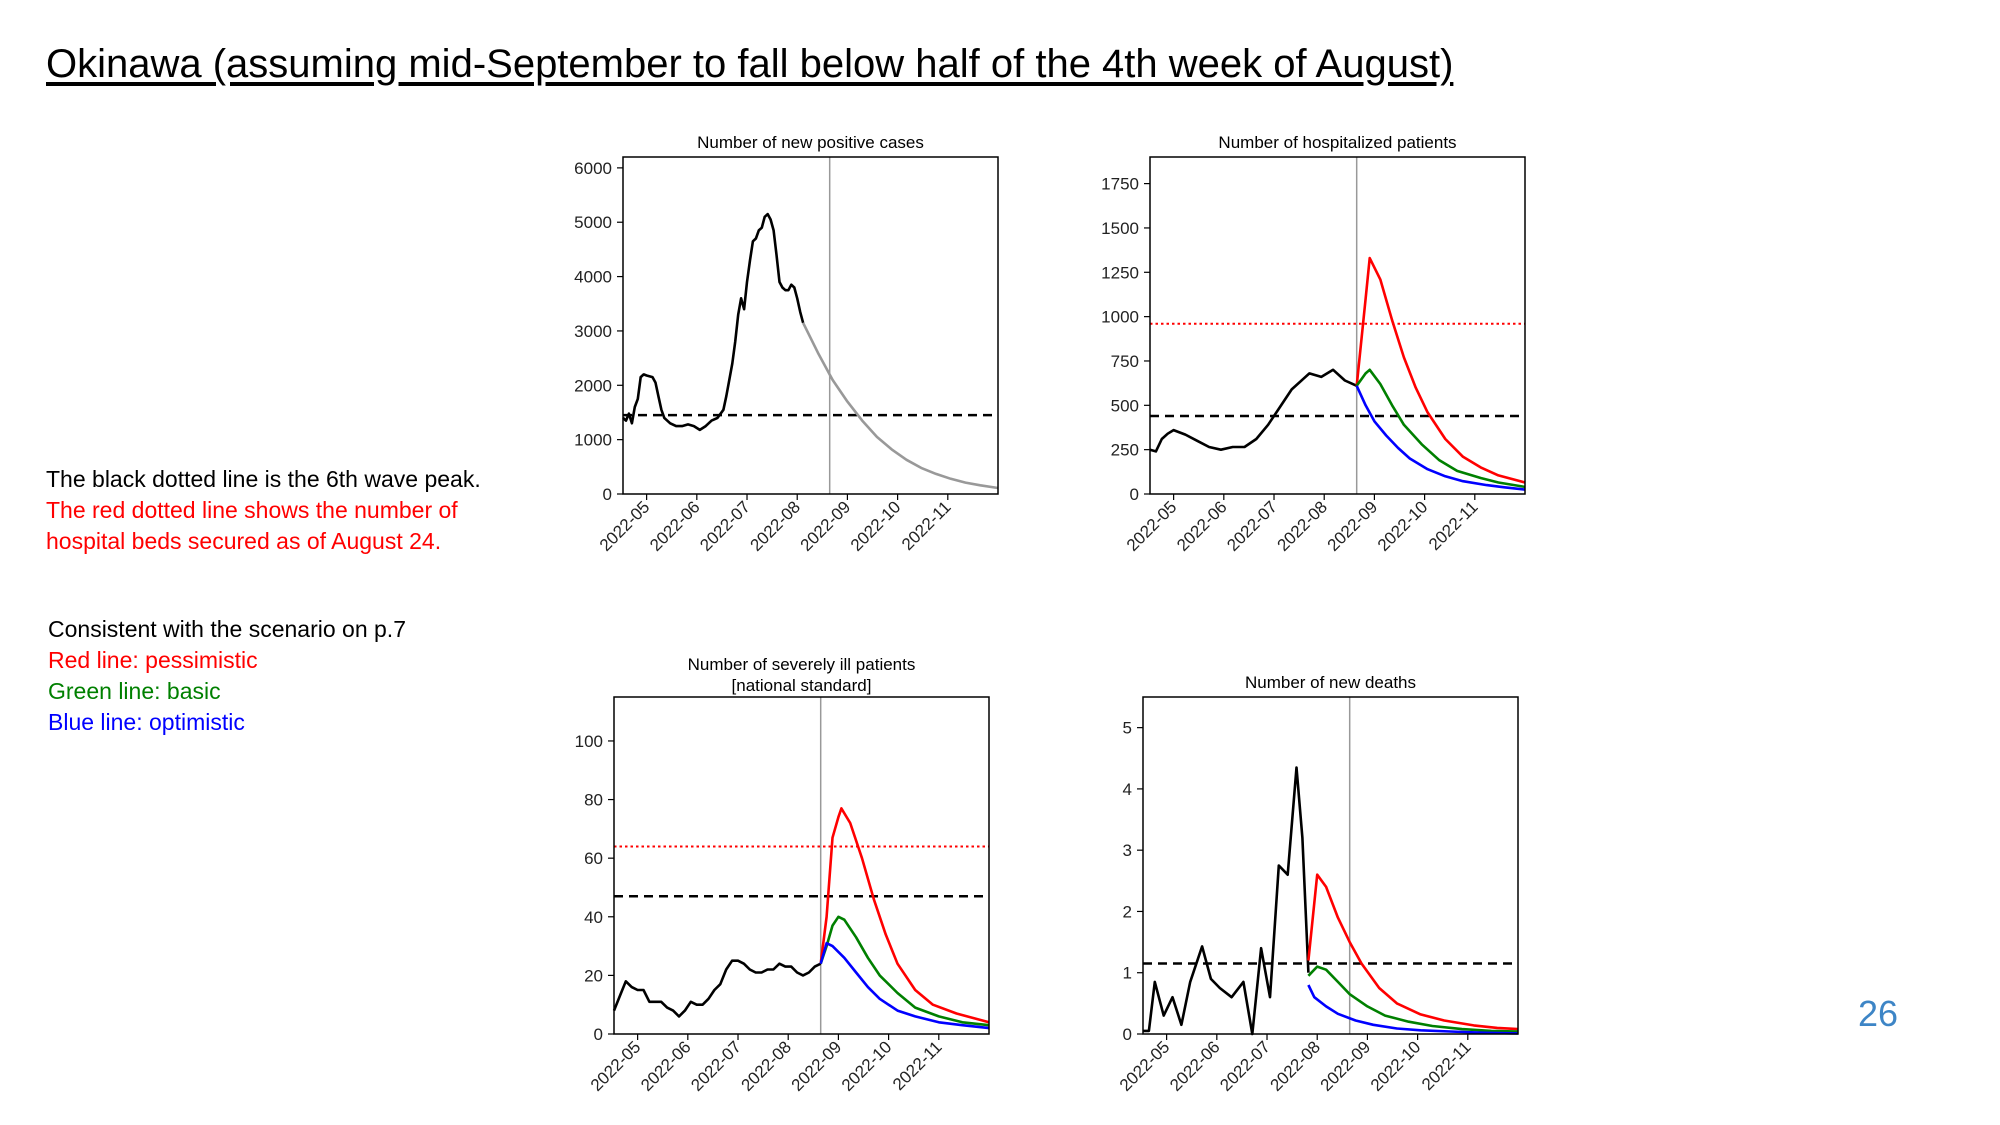 This screenshot has width=2000, height=1125. I want to click on y-tick-label: 4000, so click(593, 277).